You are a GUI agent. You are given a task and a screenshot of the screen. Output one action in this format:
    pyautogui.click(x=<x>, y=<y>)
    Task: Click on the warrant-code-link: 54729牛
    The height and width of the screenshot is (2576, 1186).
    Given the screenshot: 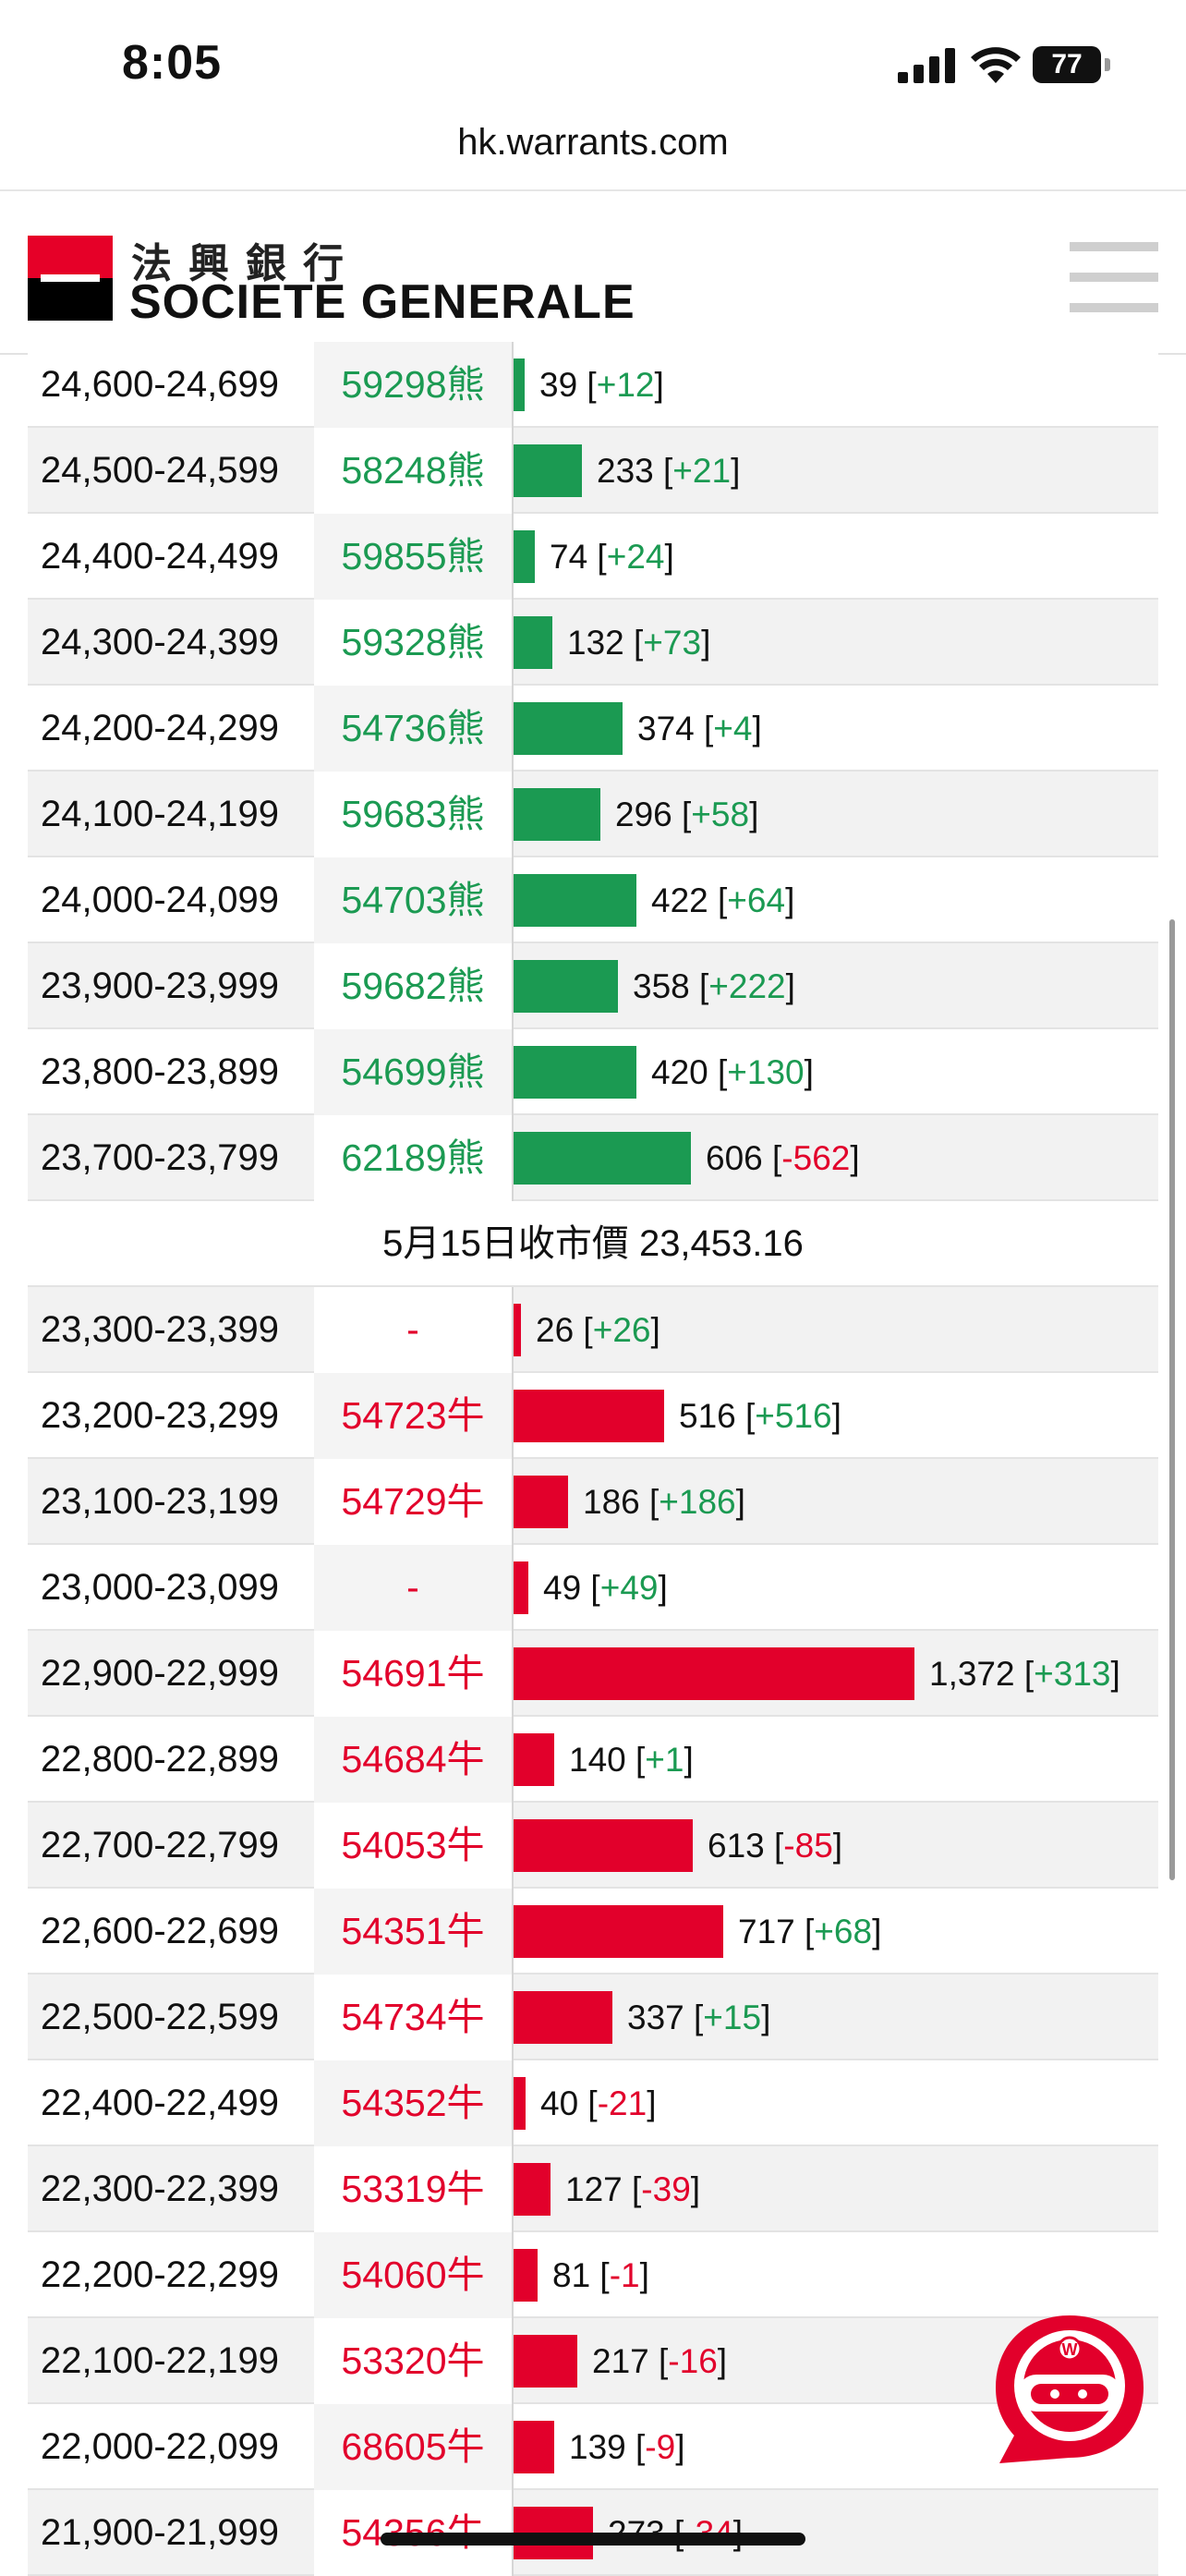 What is the action you would take?
    pyautogui.click(x=413, y=1502)
    